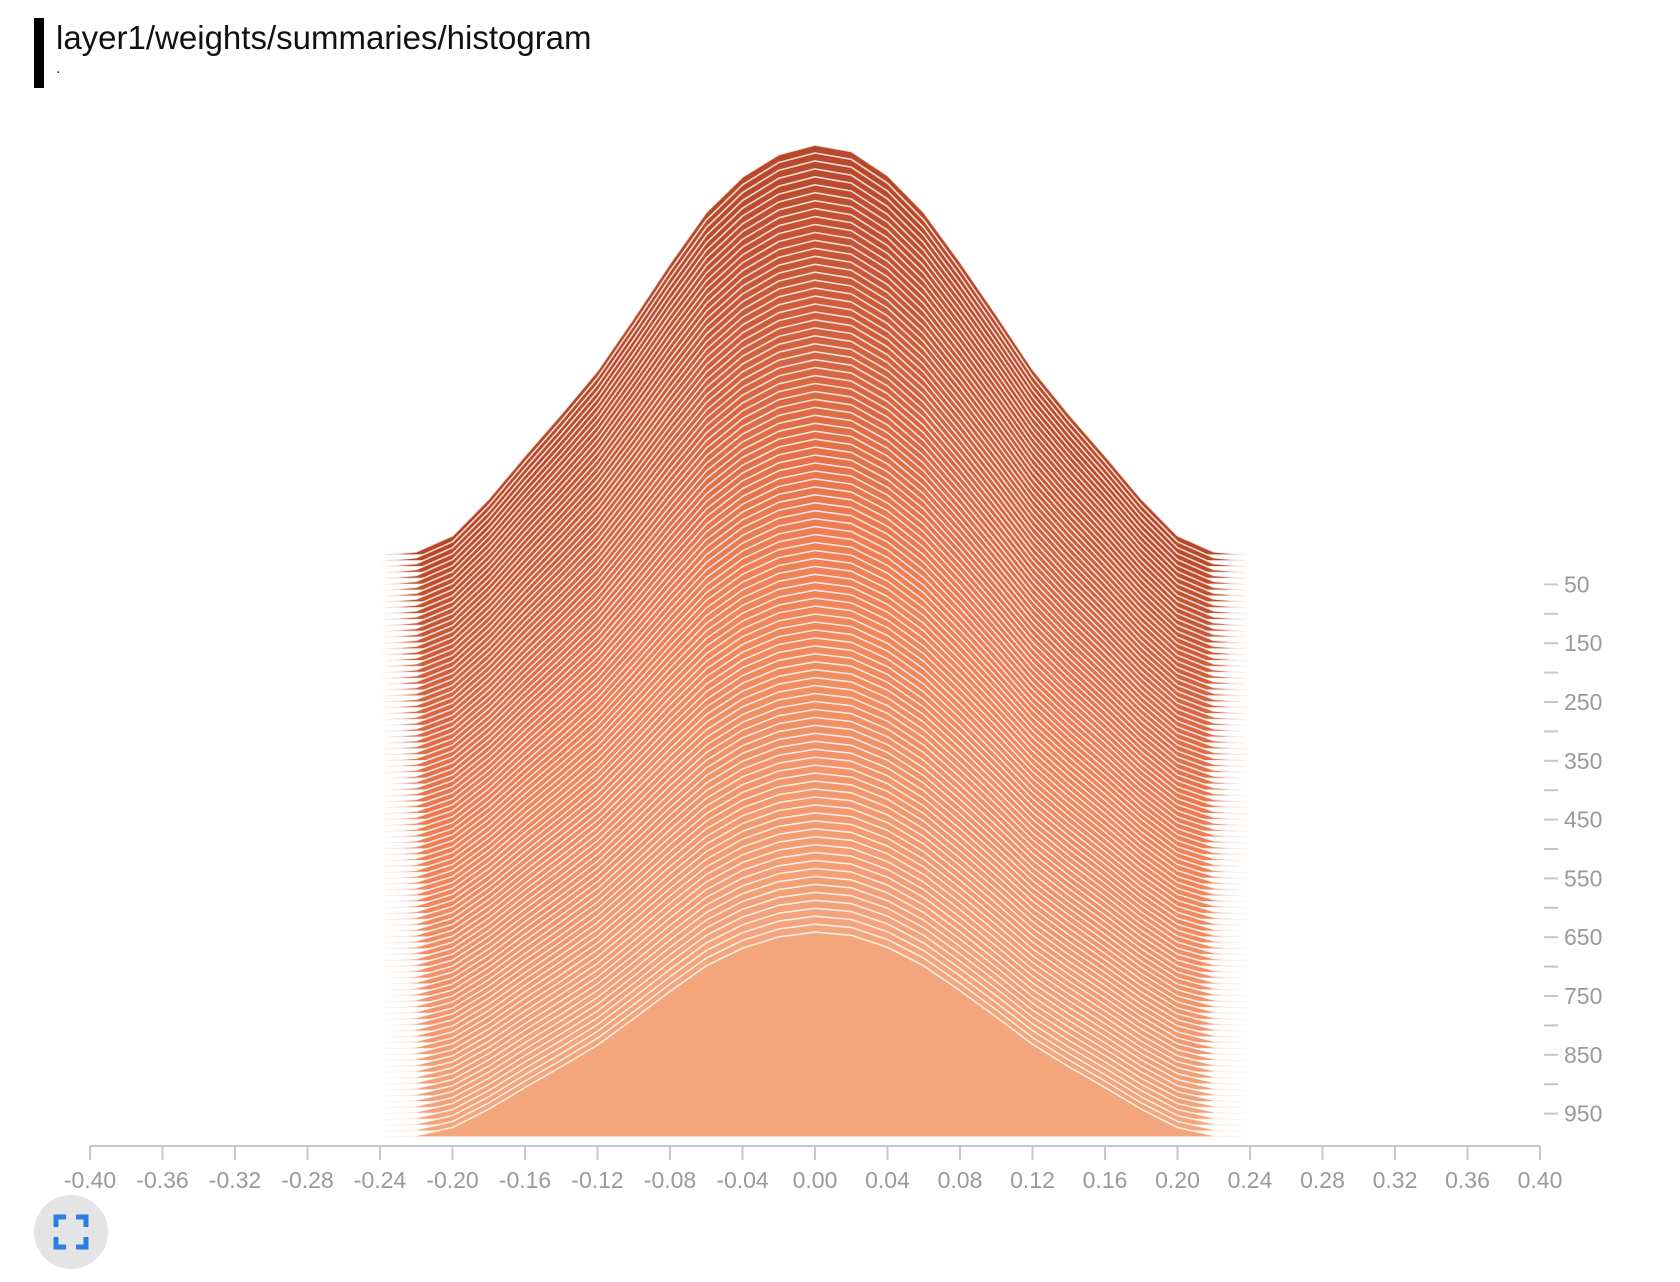  What do you see at coordinates (1583, 1114) in the screenshot?
I see `step-tick-label: 950` at bounding box center [1583, 1114].